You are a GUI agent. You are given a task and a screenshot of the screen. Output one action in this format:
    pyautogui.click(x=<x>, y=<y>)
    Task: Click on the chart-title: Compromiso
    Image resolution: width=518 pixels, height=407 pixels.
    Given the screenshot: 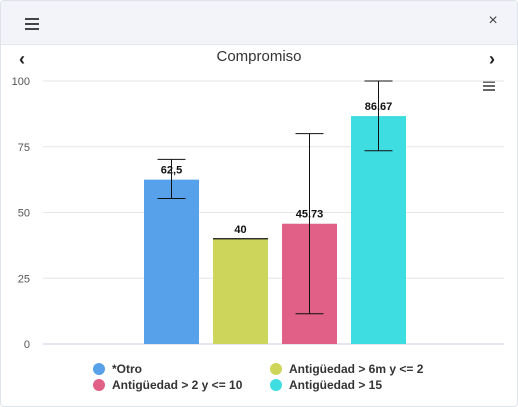 What is the action you would take?
    pyautogui.click(x=259, y=56)
    